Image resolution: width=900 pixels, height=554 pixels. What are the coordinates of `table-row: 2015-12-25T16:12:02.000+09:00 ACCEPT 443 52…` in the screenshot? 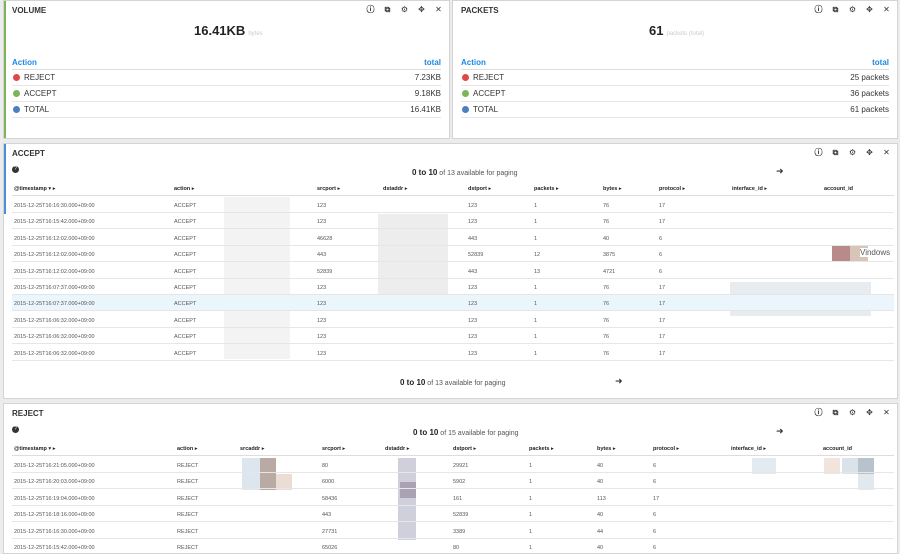 It's located at (453, 254).